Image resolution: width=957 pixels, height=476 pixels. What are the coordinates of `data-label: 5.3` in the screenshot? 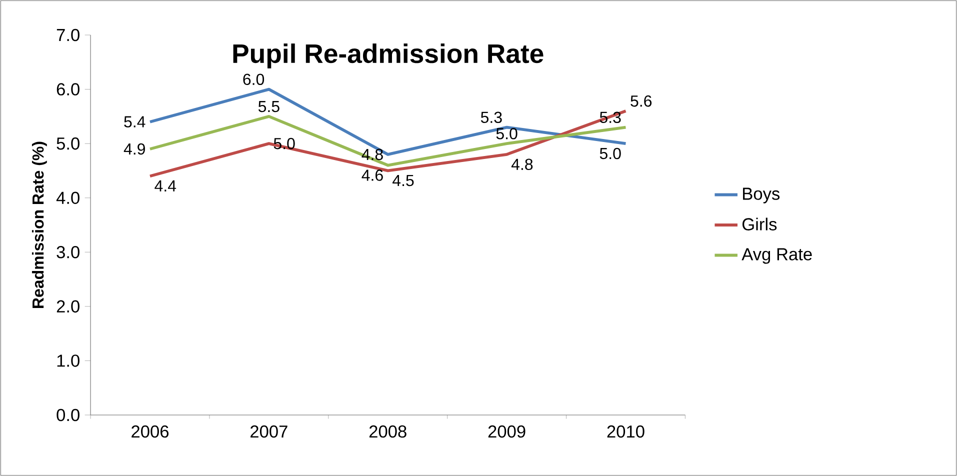 It's located at (491, 118).